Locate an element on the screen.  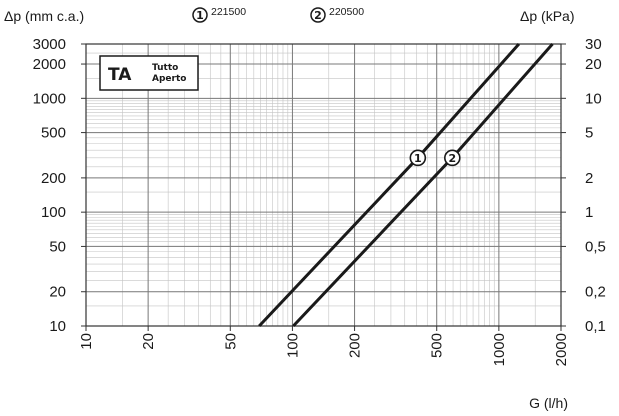
left-tick-label: 50 is located at coordinates (57, 246).